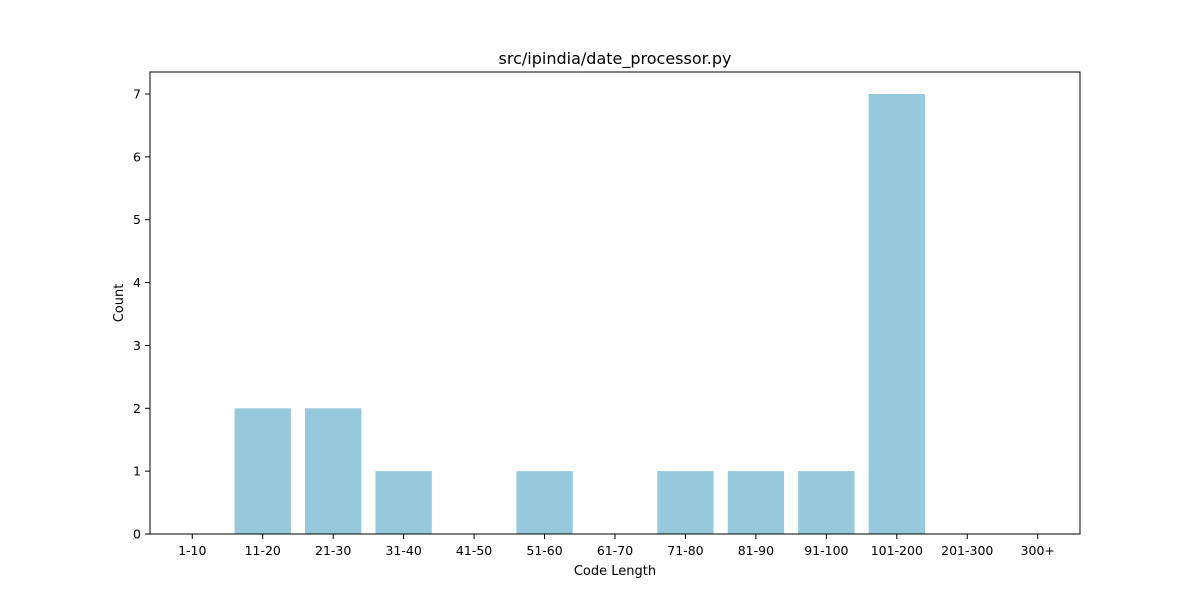  What do you see at coordinates (615, 550) in the screenshot?
I see `x-tick-label: 61-70` at bounding box center [615, 550].